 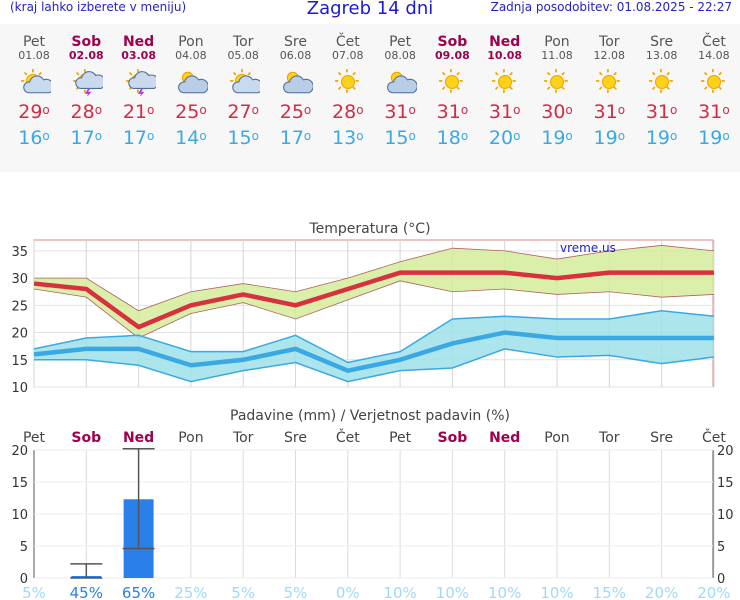 What do you see at coordinates (400, 55) in the screenshot?
I see `day-date: 08.08` at bounding box center [400, 55].